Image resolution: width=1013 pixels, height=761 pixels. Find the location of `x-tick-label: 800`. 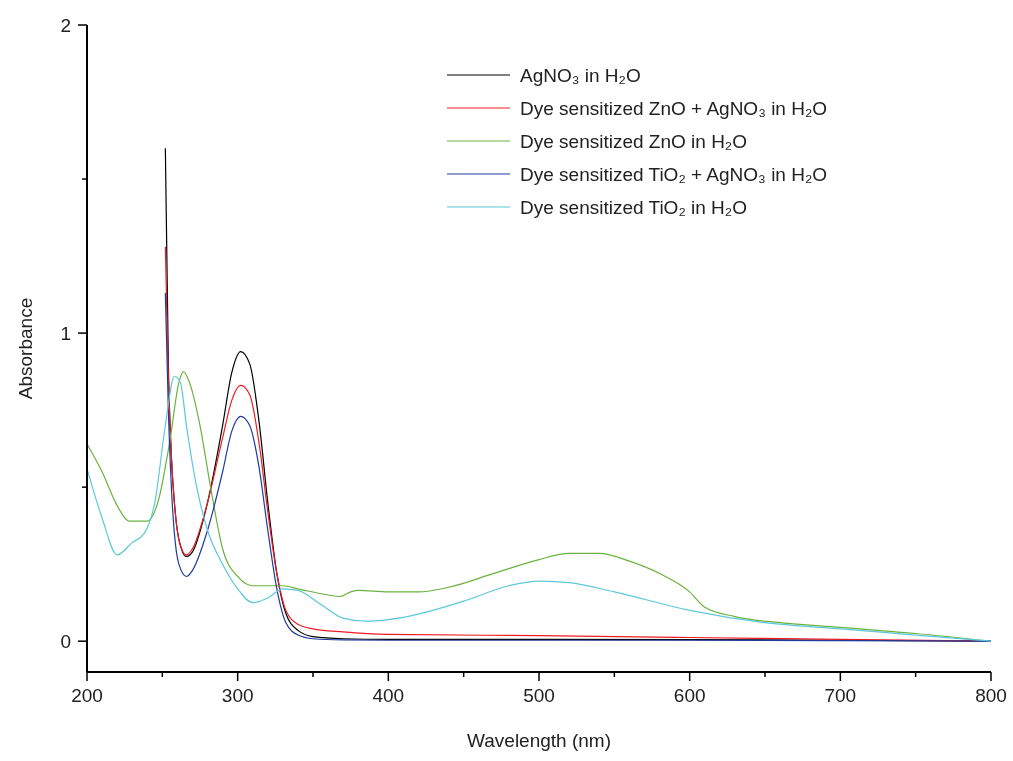

x-tick-label: 800 is located at coordinates (991, 695).